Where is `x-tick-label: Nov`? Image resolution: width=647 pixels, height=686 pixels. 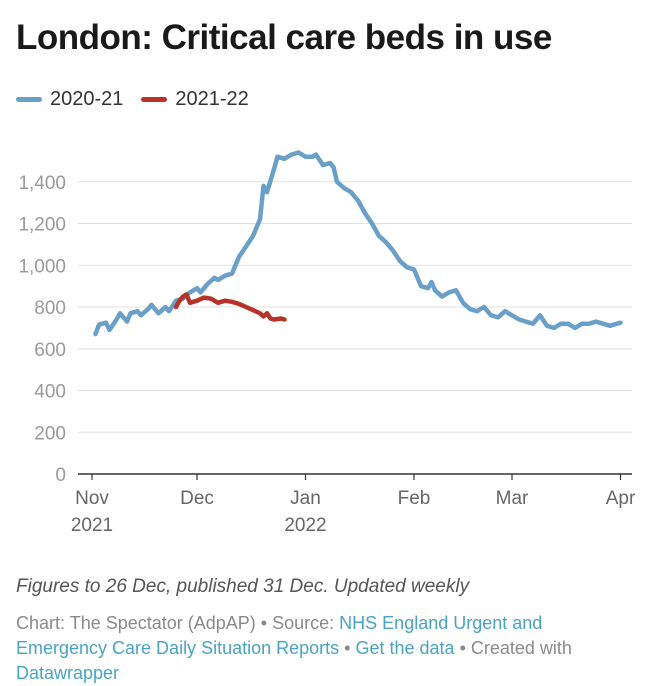 x-tick-label: Nov is located at coordinates (92, 498).